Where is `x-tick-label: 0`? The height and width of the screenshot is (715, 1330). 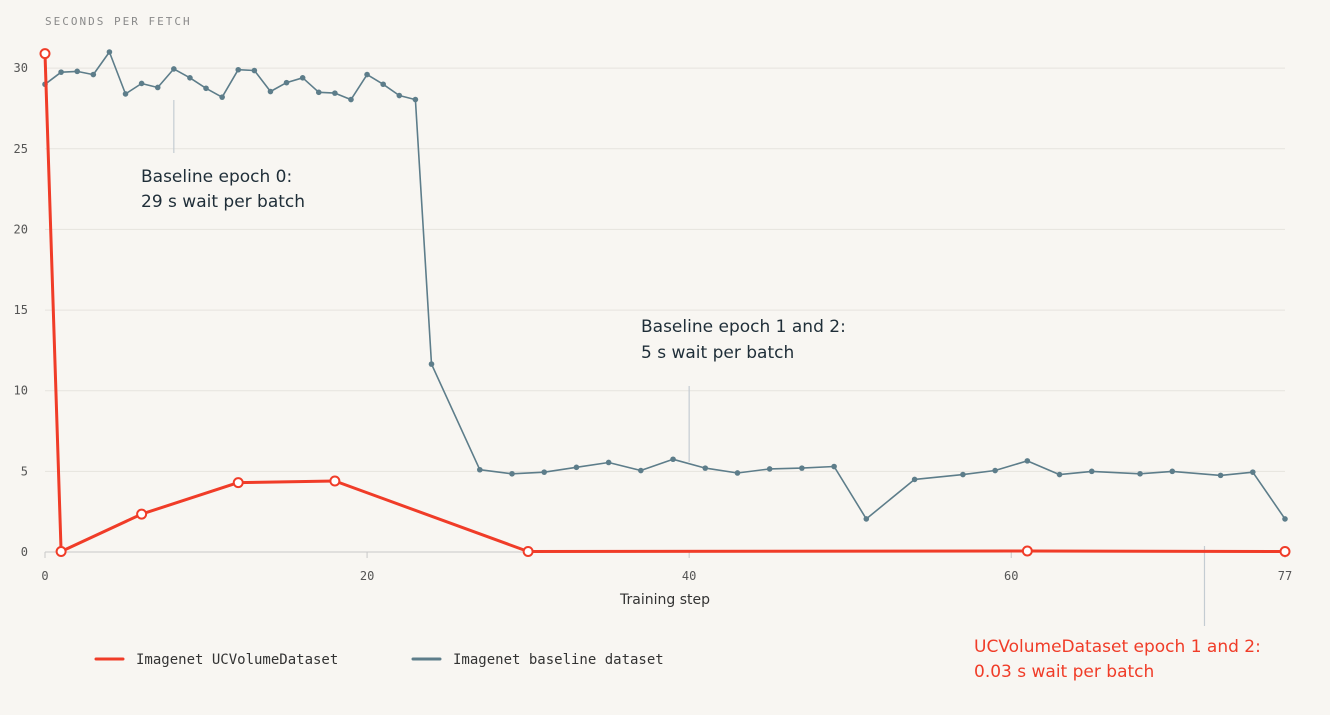
x-tick-label: 0 is located at coordinates (44, 576).